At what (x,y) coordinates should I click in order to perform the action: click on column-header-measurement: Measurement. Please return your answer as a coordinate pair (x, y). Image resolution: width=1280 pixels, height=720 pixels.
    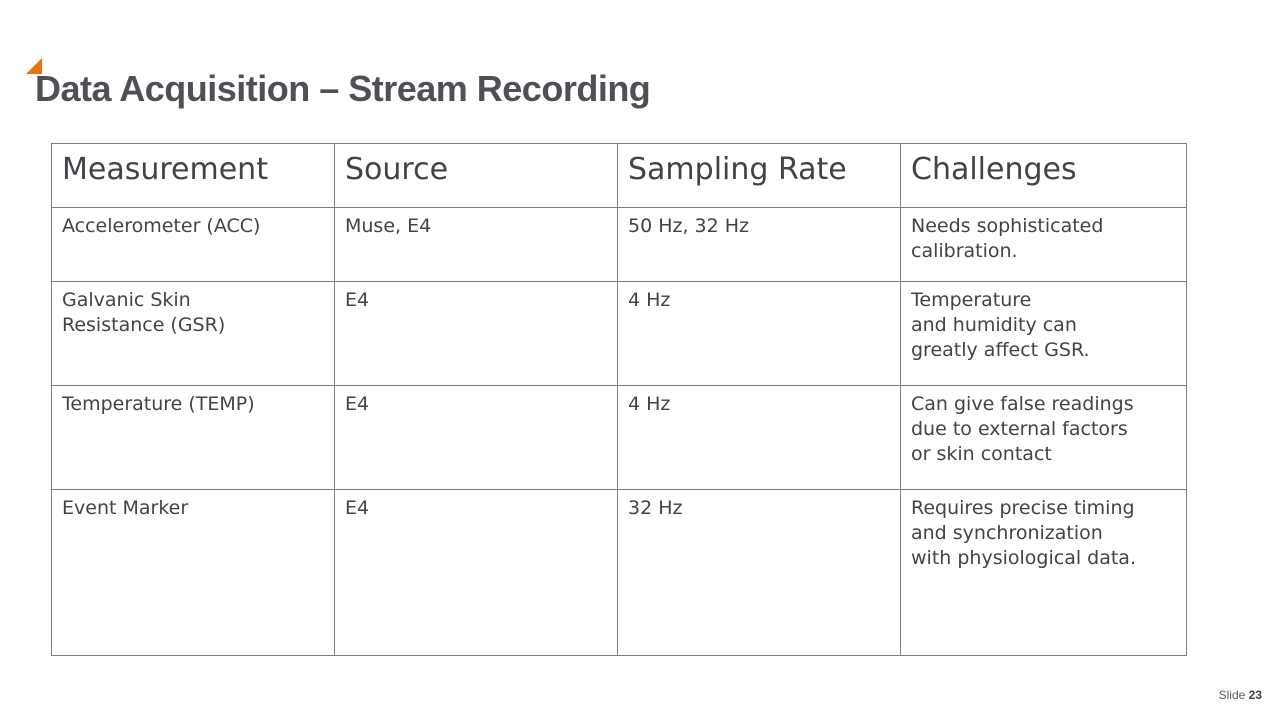
    Looking at the image, I should click on (193, 175).